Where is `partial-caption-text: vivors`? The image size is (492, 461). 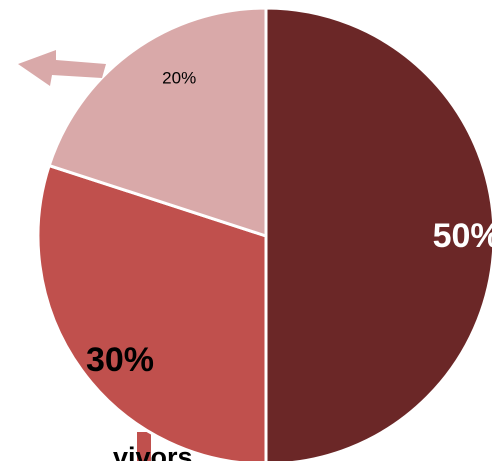
partial-caption-text: vivors is located at coordinates (153, 451).